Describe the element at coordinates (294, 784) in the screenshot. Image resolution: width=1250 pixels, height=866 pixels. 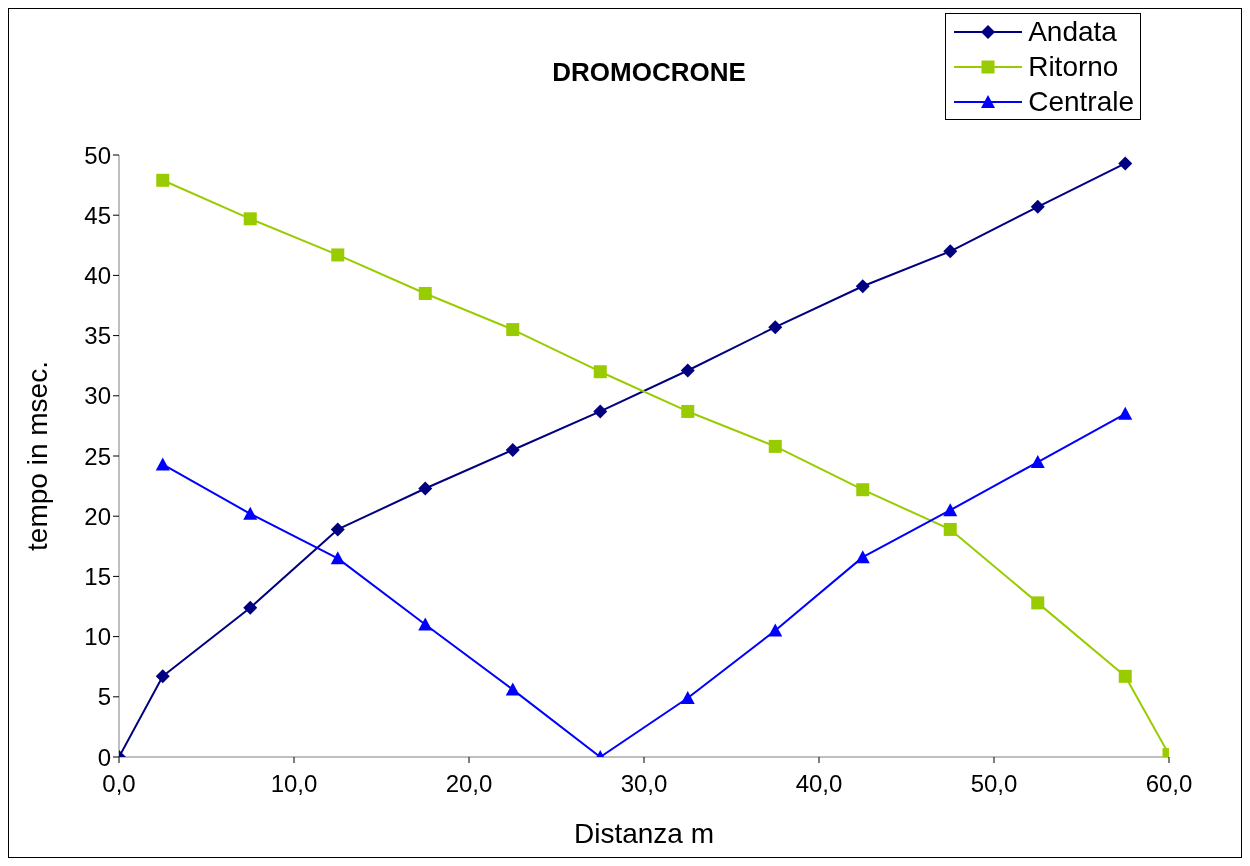
I see `x-tick-label: 10,0` at that location.